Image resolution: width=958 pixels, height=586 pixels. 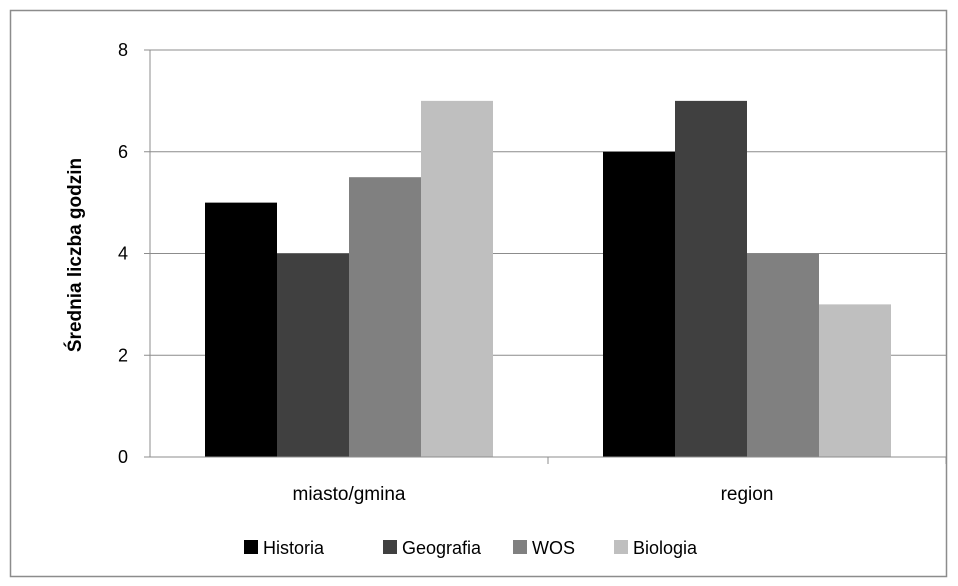 What do you see at coordinates (520, 547) in the screenshot?
I see `legend-swatch-wos` at bounding box center [520, 547].